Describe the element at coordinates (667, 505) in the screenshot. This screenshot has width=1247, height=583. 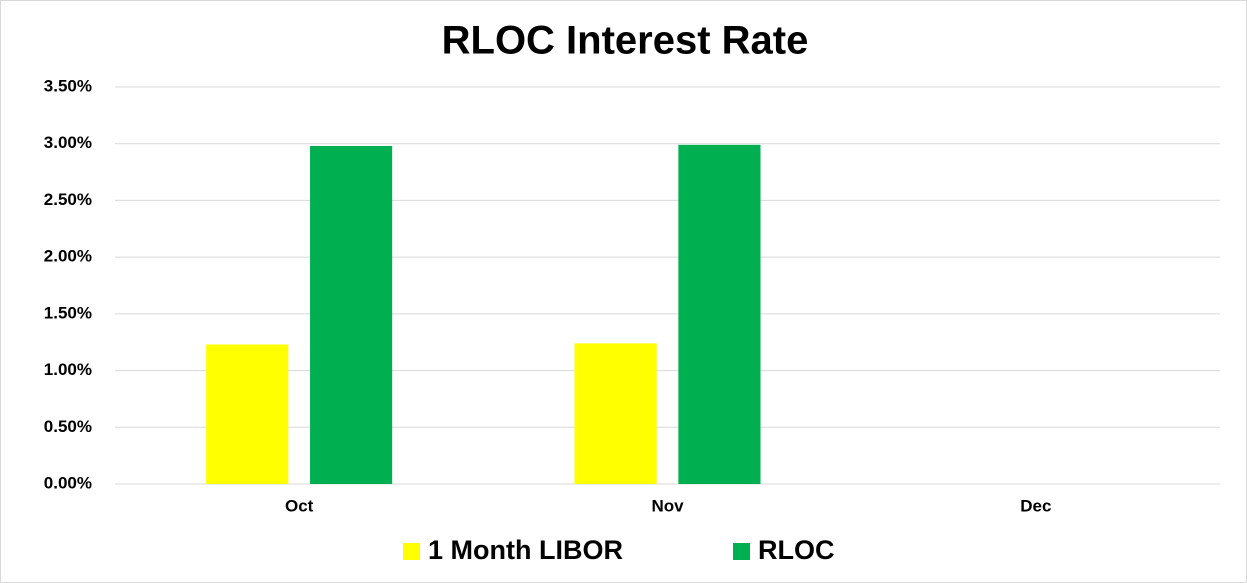
I see `x-tick-label: Nov` at that location.